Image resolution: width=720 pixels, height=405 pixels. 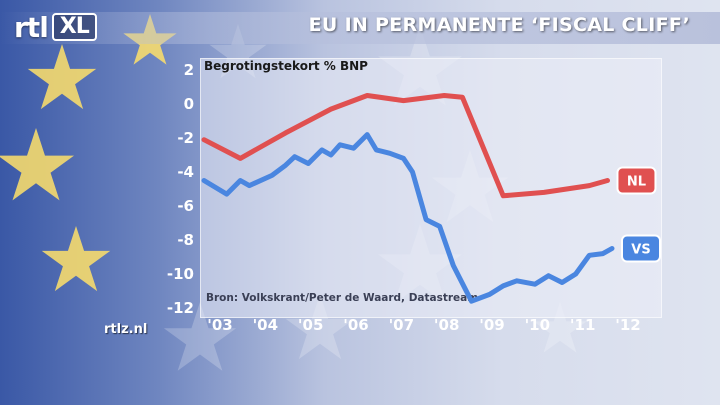 I want to click on x-tick-label: '03, so click(x=219, y=325).